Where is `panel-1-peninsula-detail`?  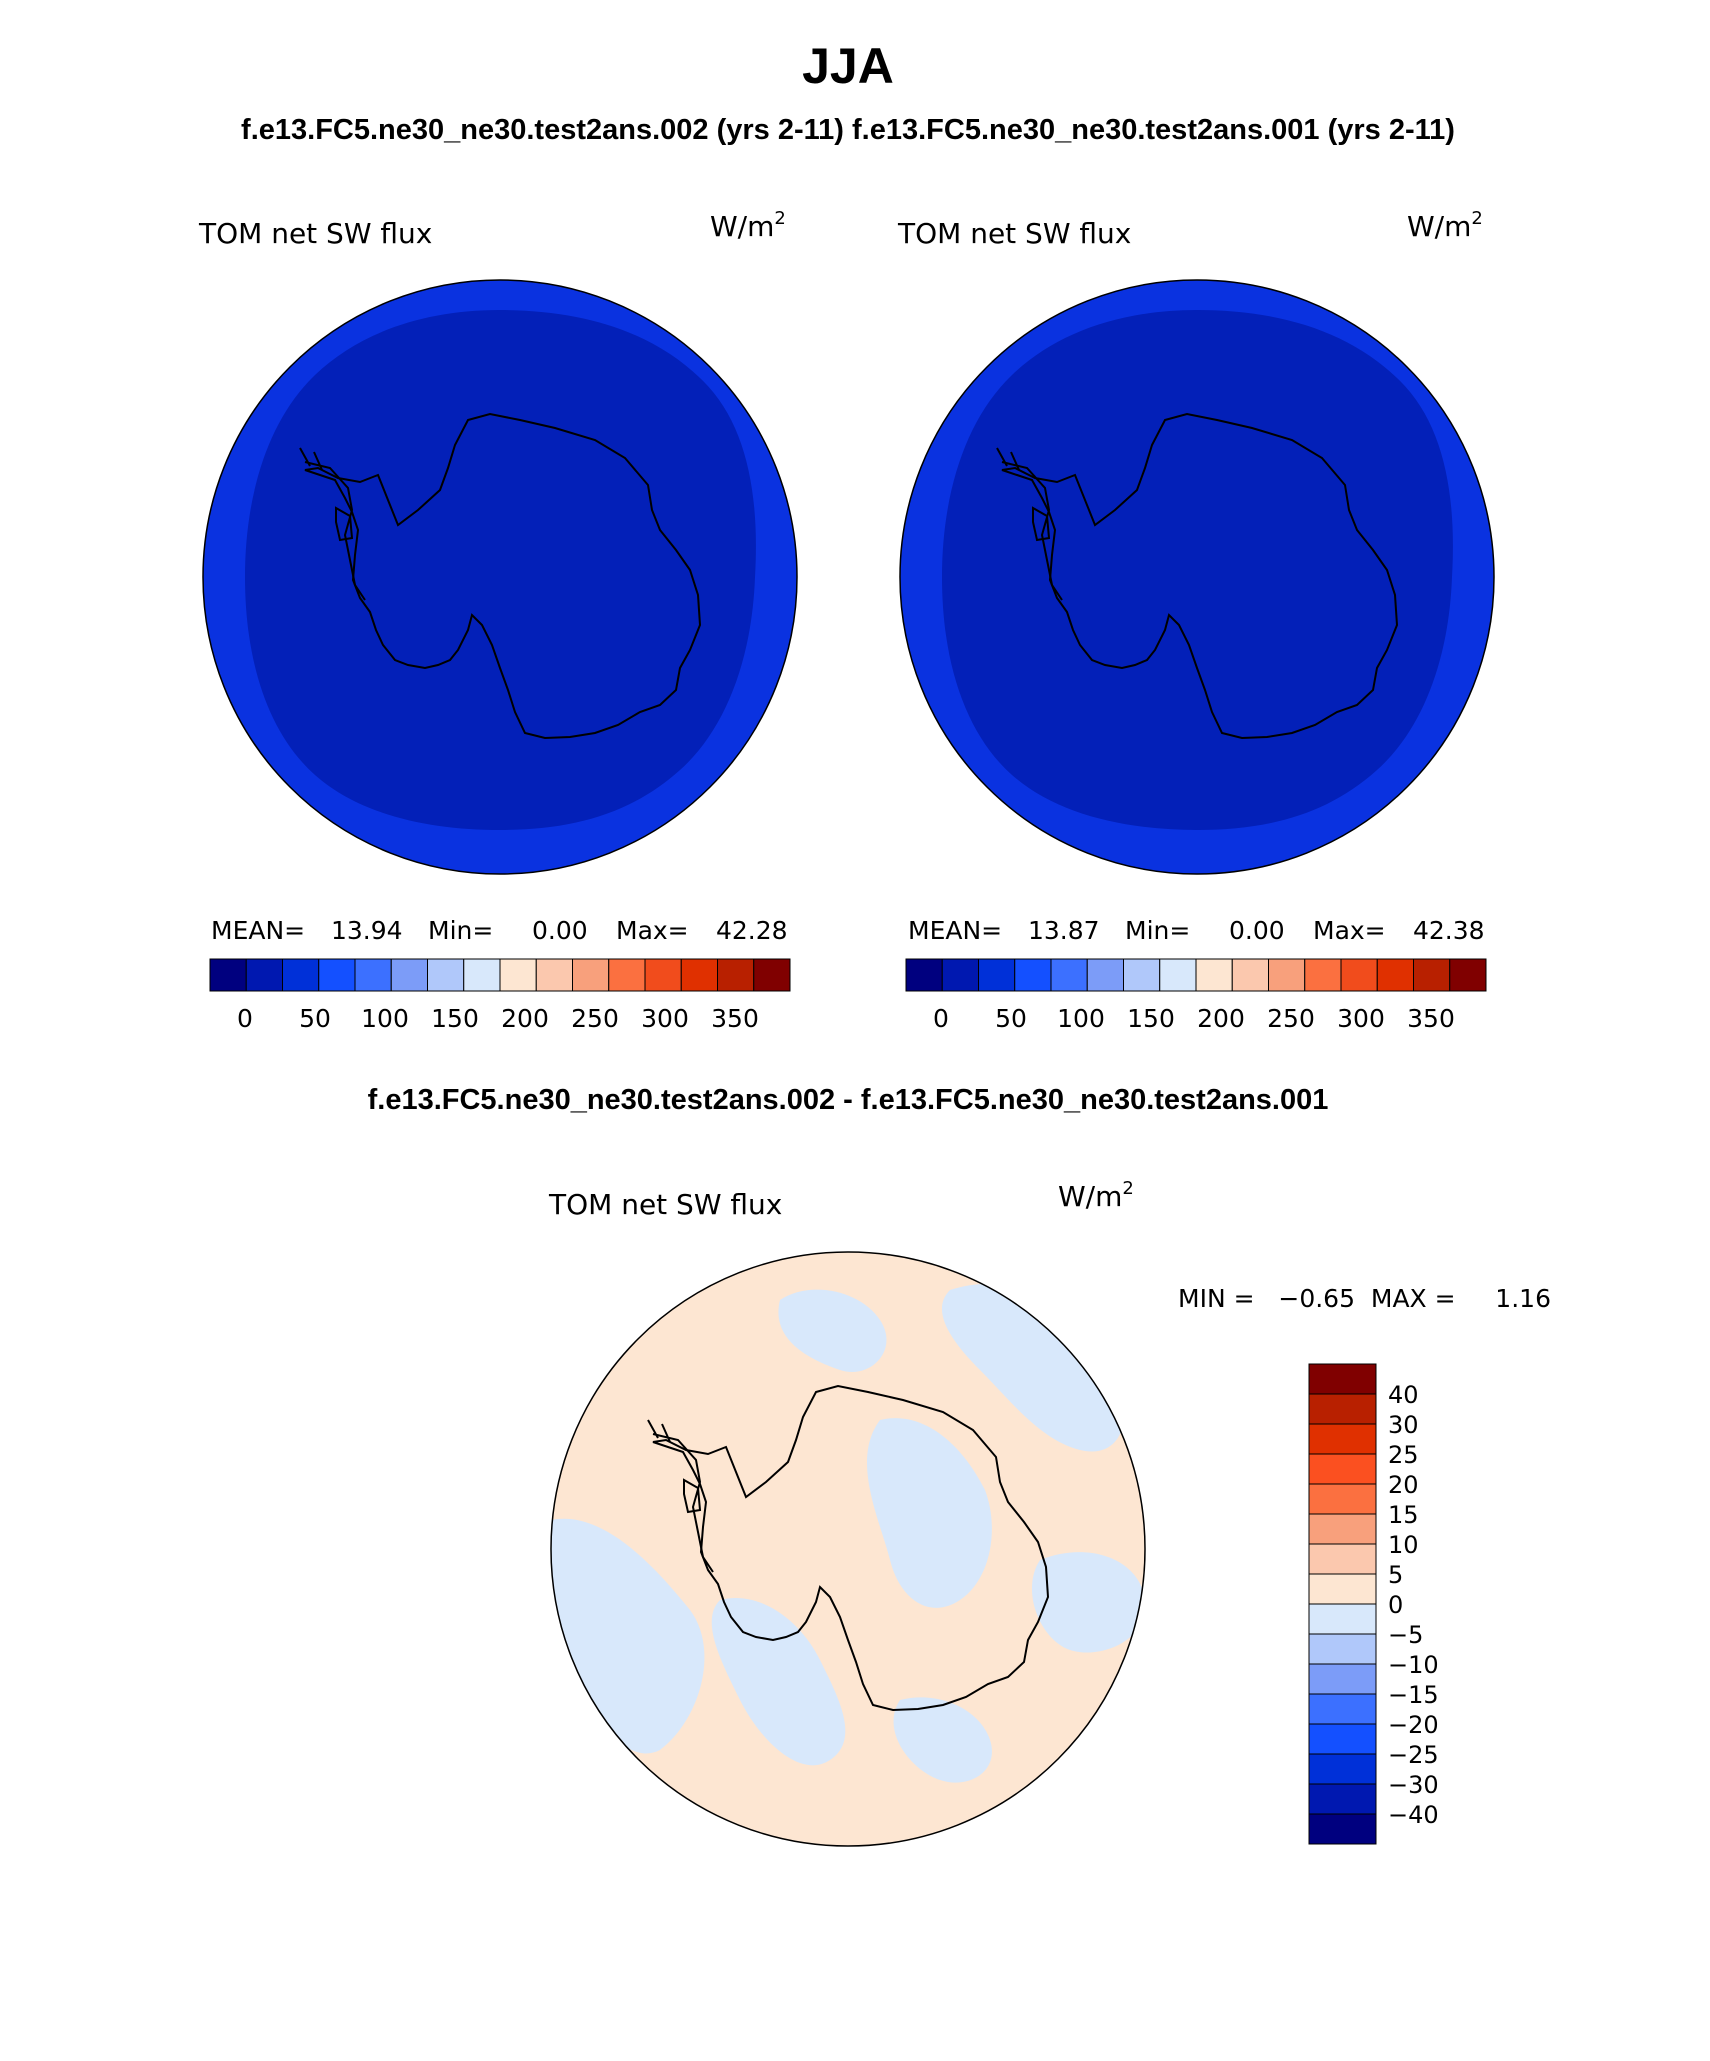
panel-1-peninsula-detail is located at coordinates (332, 524).